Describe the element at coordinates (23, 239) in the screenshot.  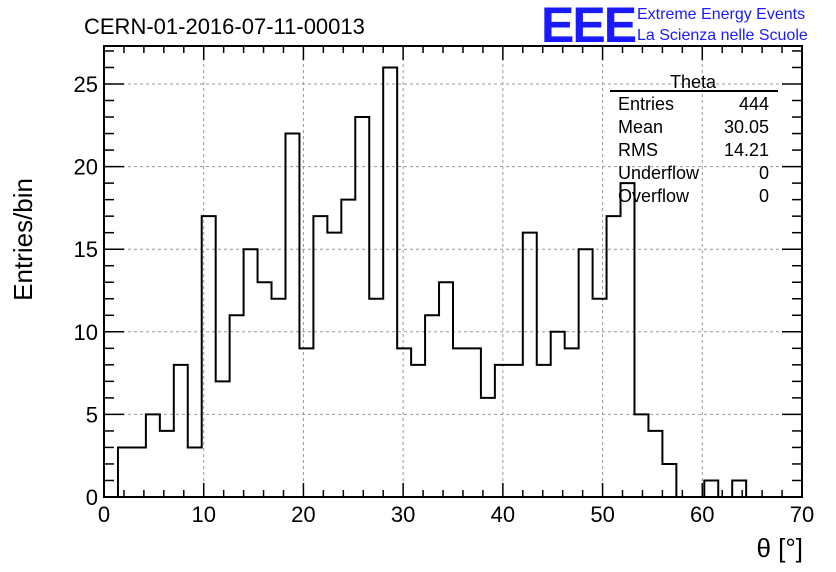
I see `y-axis-title: Entries/bin` at that location.